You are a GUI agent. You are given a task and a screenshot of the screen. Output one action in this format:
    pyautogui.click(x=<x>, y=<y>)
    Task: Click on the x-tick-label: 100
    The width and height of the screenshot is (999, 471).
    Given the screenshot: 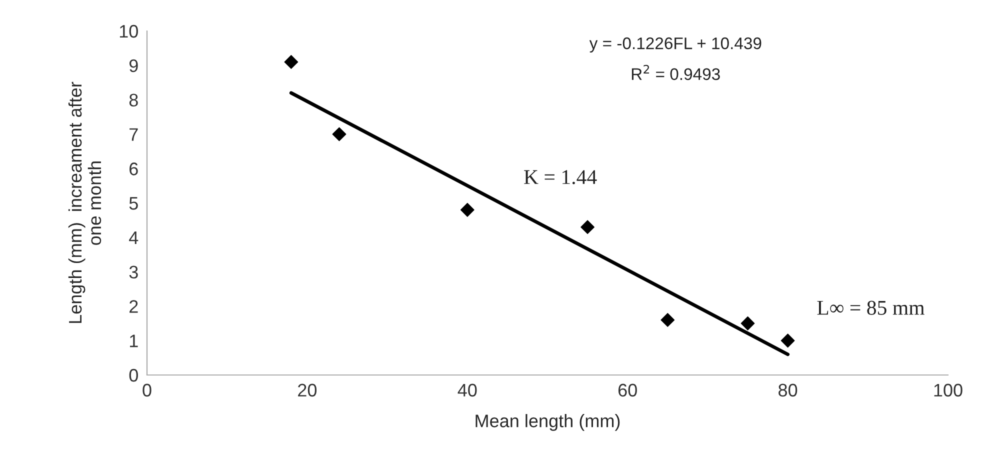 What is the action you would take?
    pyautogui.click(x=948, y=390)
    